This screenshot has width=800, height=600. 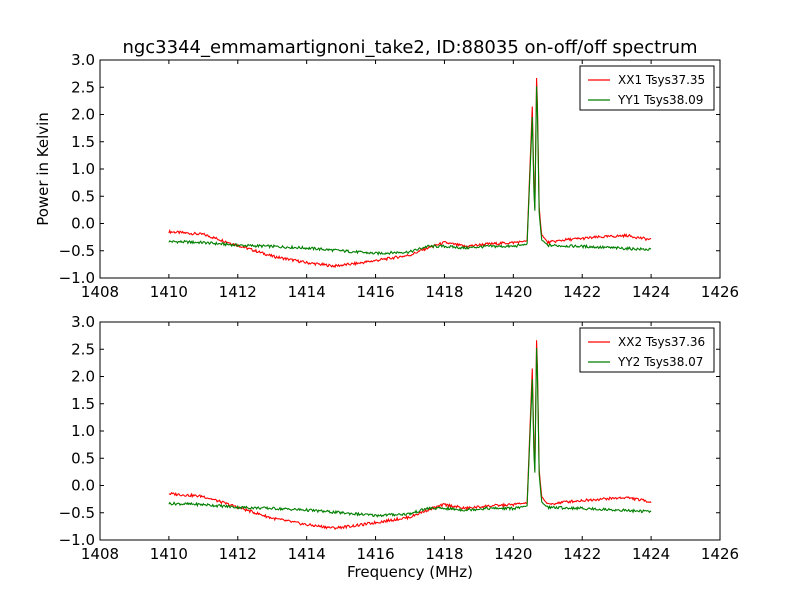 What do you see at coordinates (661, 342) in the screenshot?
I see `legend-label: XX2 Tsys37.36` at bounding box center [661, 342].